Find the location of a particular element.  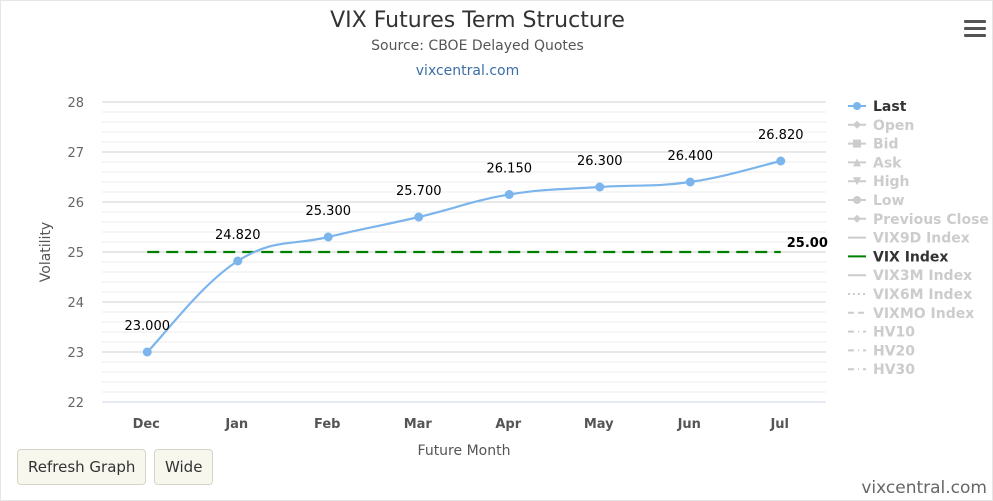

chart-credit-link: vixcentral.com is located at coordinates (467, 71).